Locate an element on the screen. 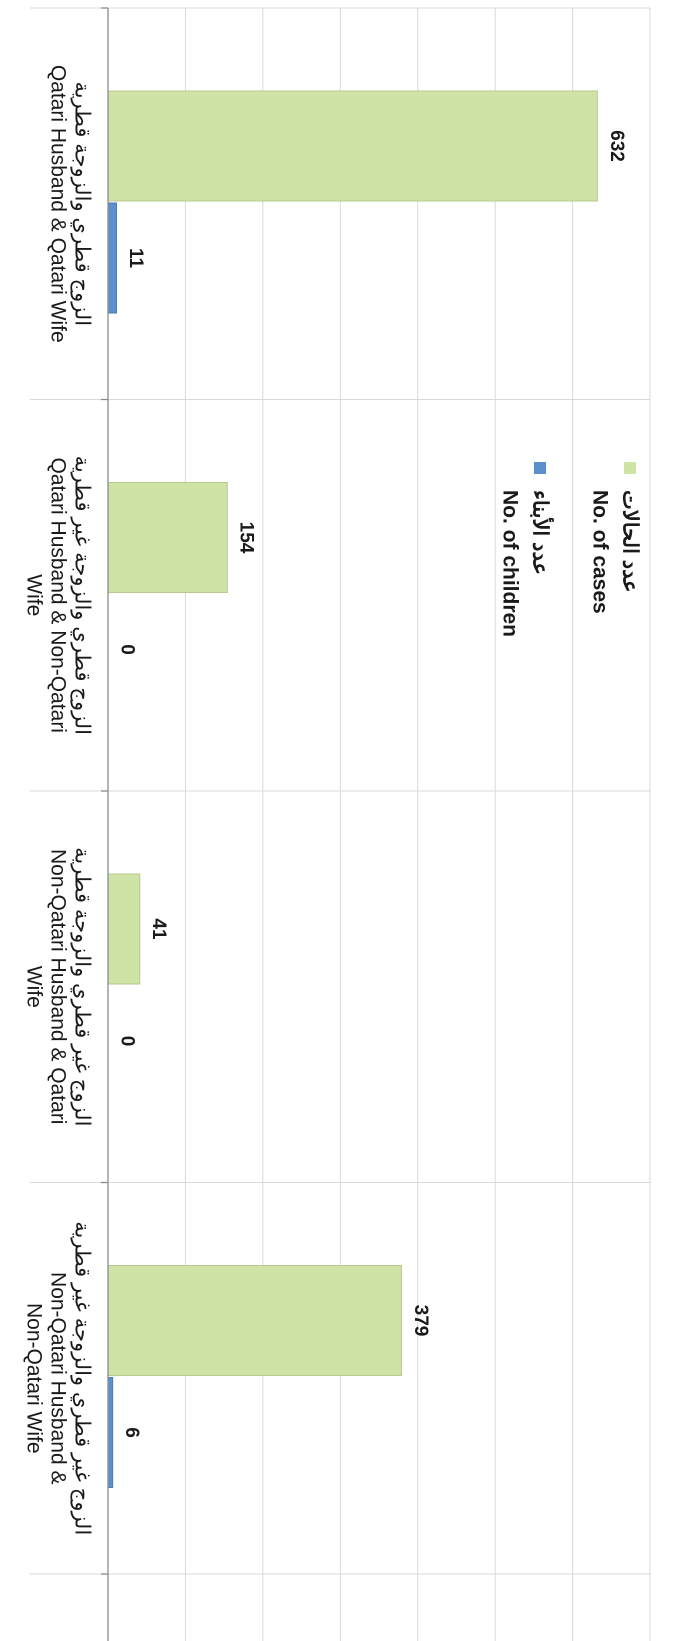 The width and height of the screenshot is (682, 1641). category-label-ar: الزوج غير قطري والزوجة قطرية is located at coordinates (82, 986).